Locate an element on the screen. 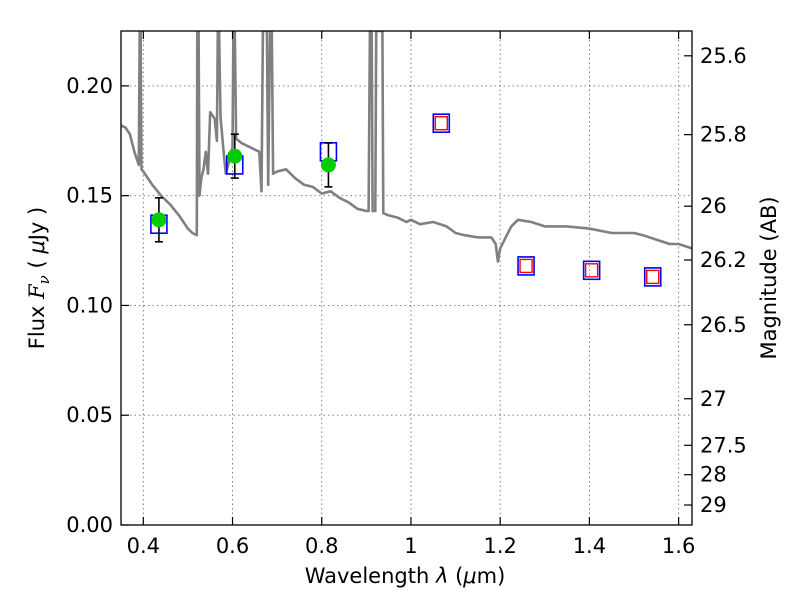 The image size is (800, 600). x-tick-label: 1.6 is located at coordinates (678, 546).